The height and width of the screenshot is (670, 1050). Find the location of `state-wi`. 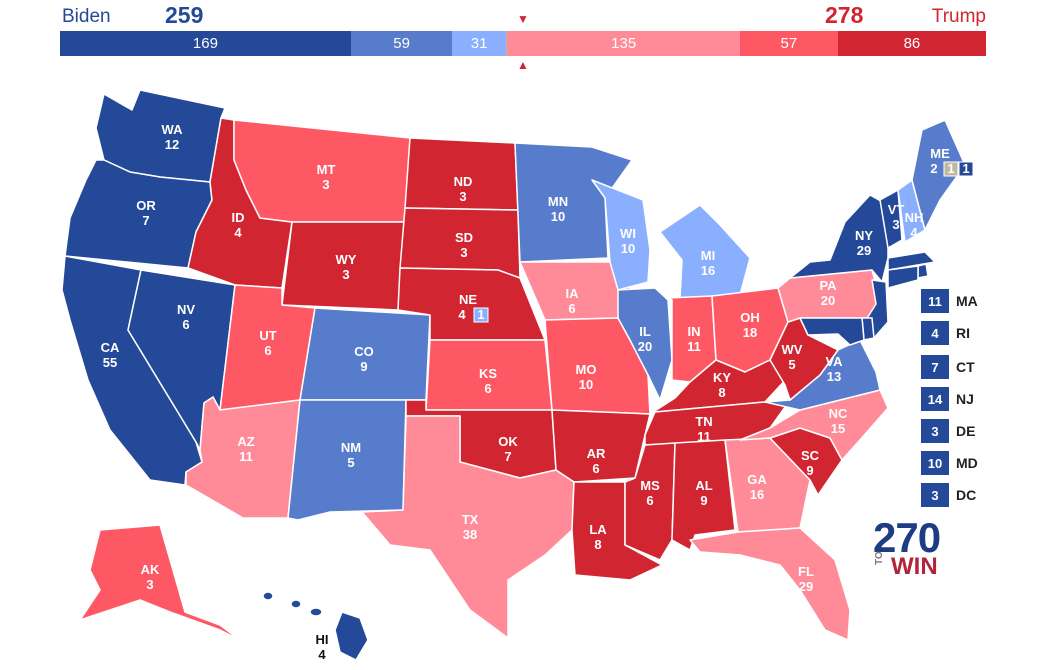

state-wi is located at coordinates (621, 235).